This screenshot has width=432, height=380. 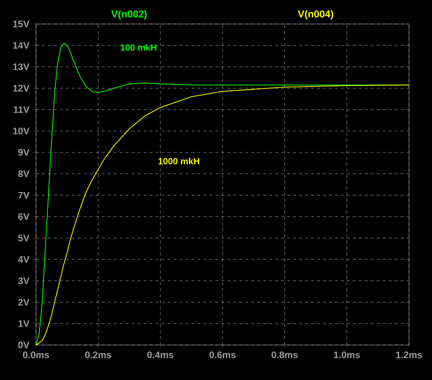 What do you see at coordinates (179, 161) in the screenshot?
I see `annotation: 1000 mkH` at bounding box center [179, 161].